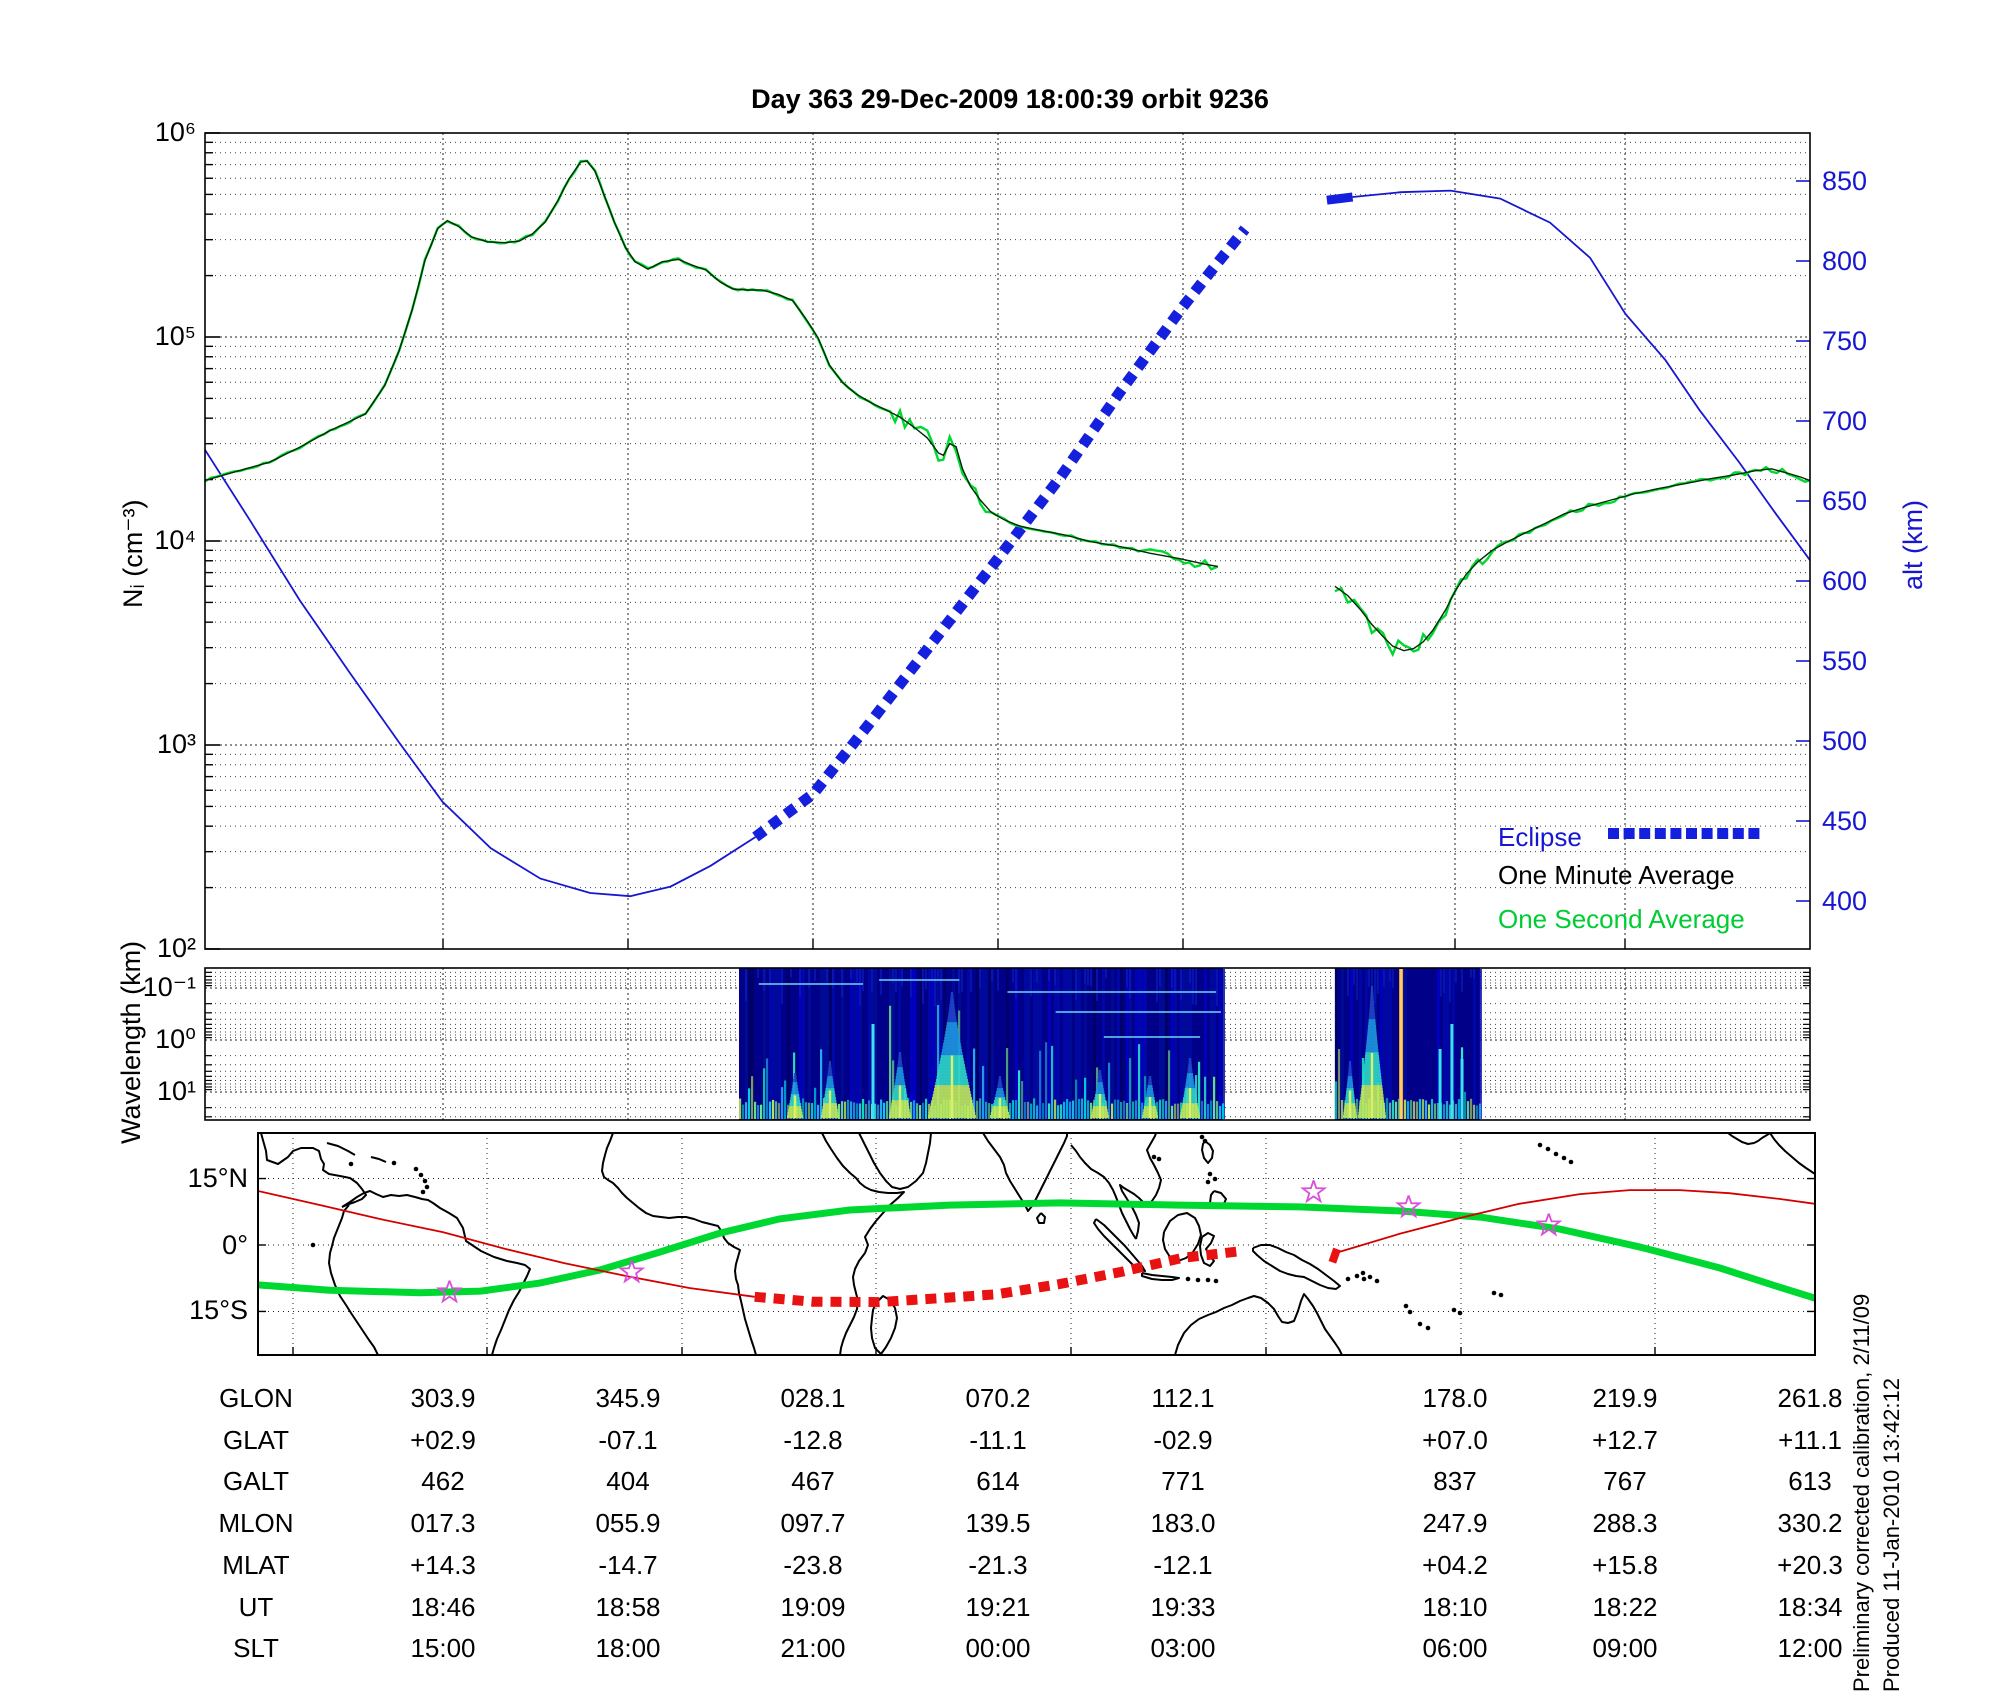 The image size is (2000, 1700). I want to click on table-row-label-ut: UT, so click(256, 1607).